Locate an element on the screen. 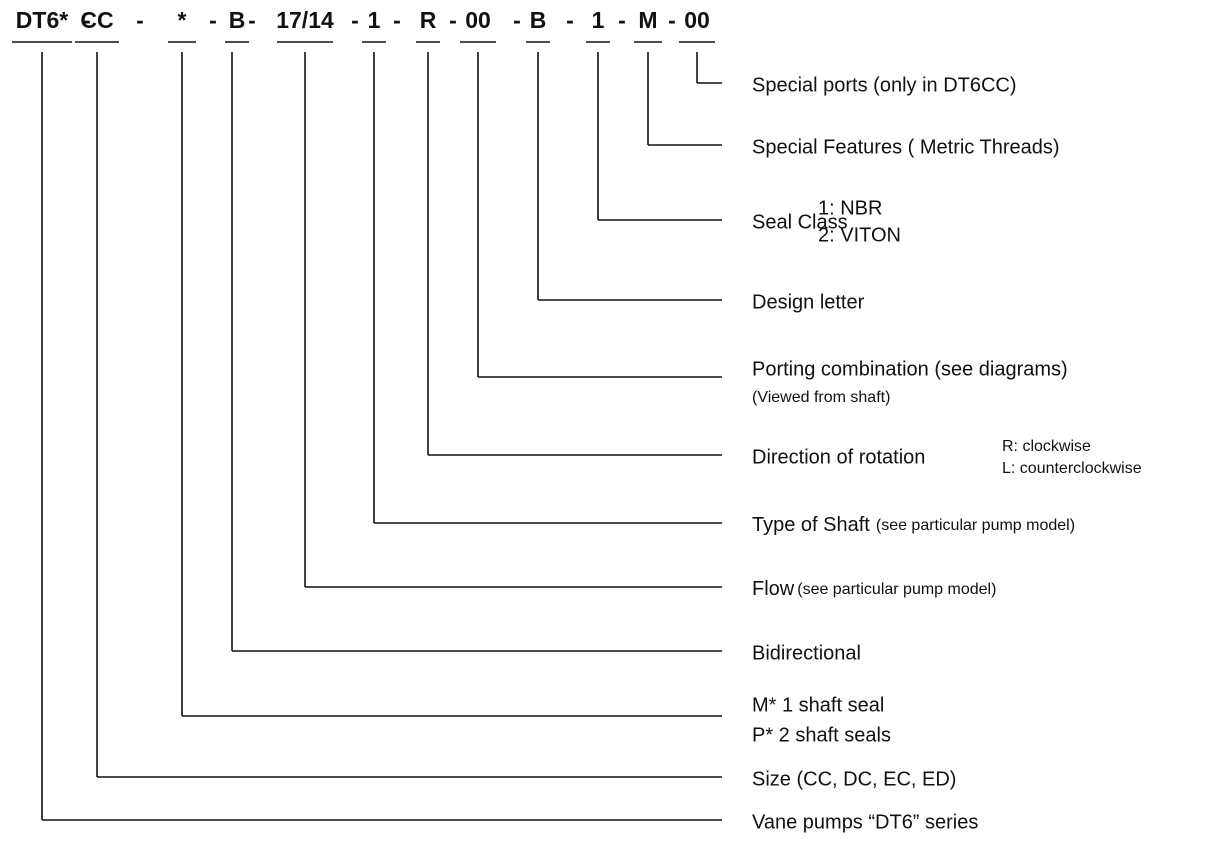 The image size is (1227, 866). code-segment: CC is located at coordinates (96, 20).